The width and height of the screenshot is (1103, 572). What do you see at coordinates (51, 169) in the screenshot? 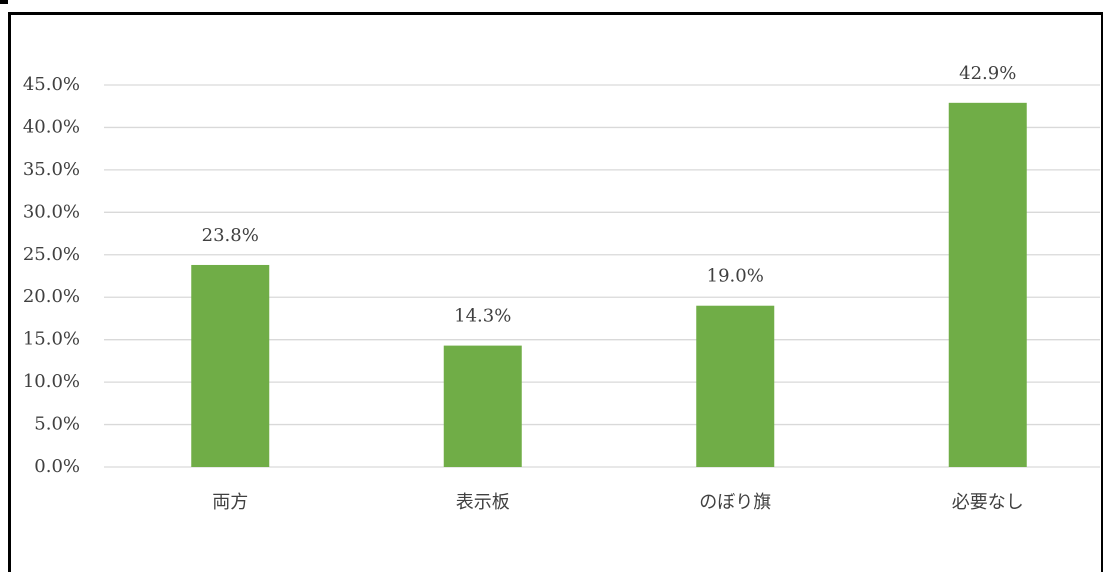
I see `y-tick-label: 35.0%` at bounding box center [51, 169].